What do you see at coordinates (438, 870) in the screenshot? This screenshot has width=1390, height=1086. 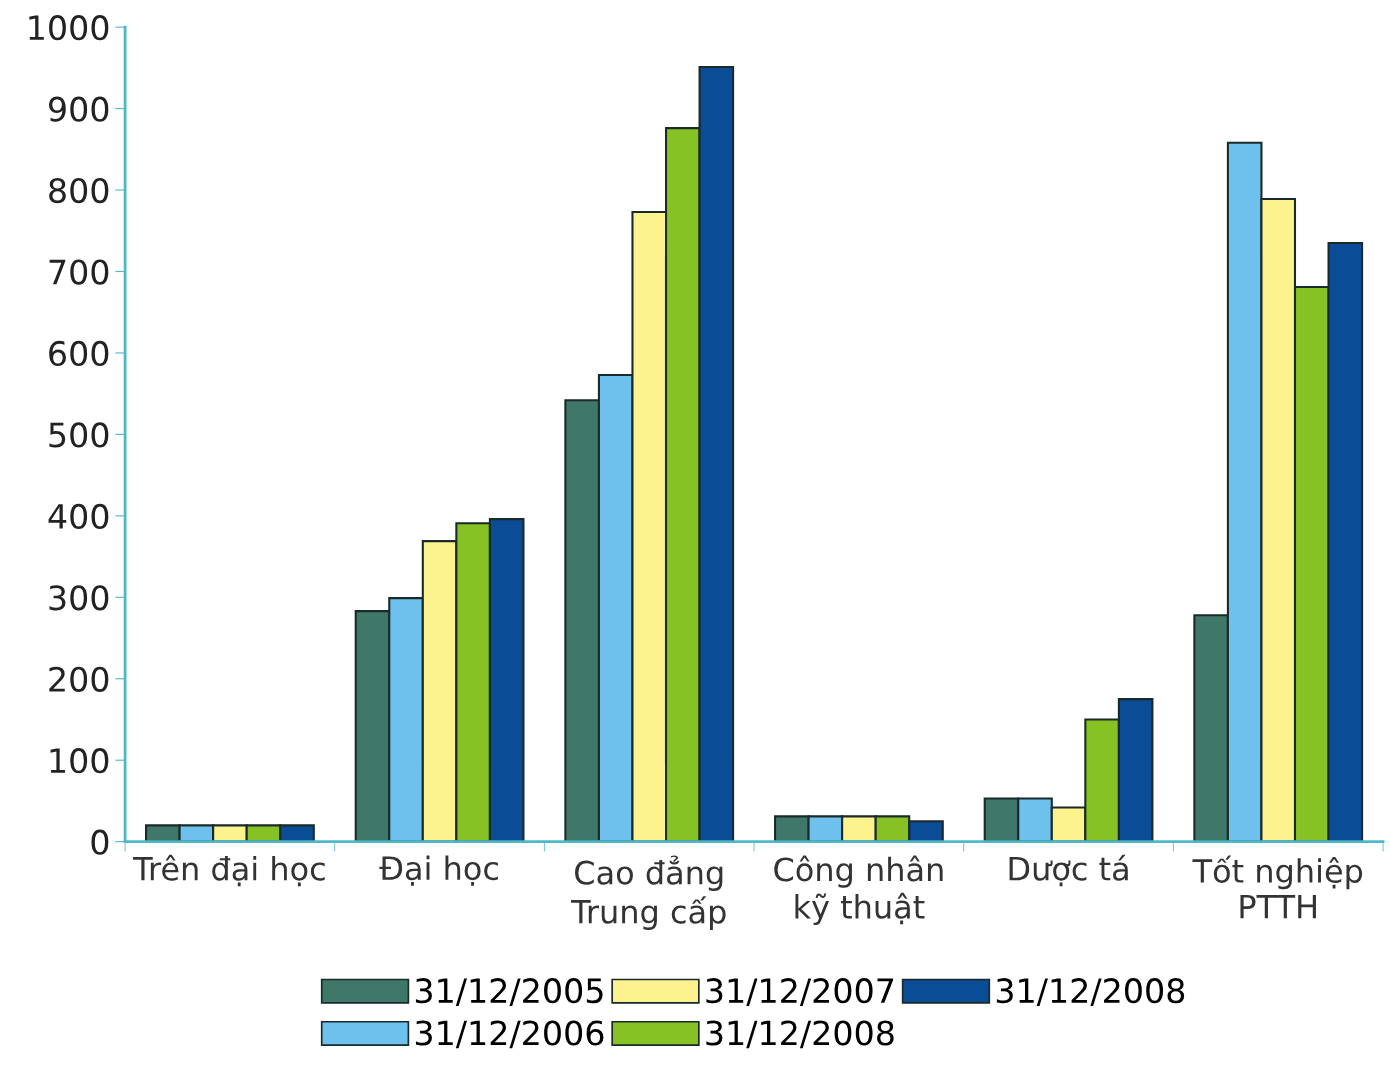 I see `x-tick-label: Đại học` at bounding box center [438, 870].